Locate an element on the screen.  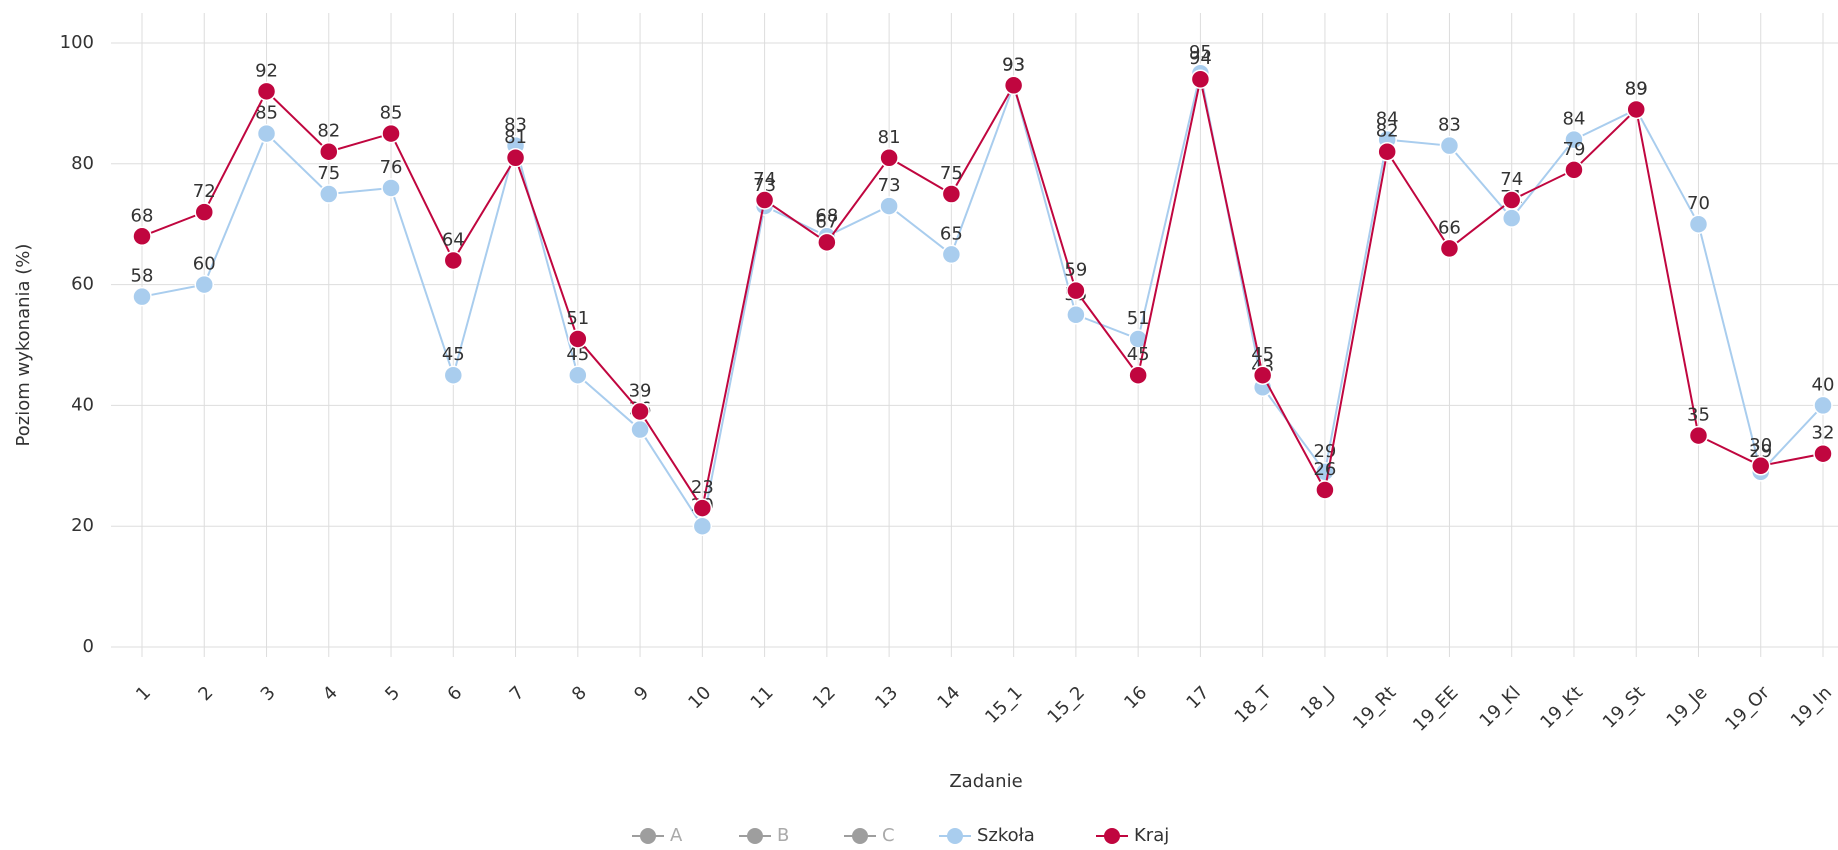
x-tick-label: 9 is located at coordinates (641, 693).